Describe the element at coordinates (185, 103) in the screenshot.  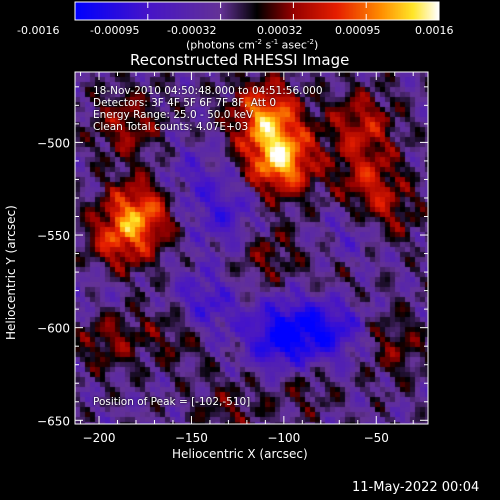
I see `overlay-detectors: Detectors: 3F 4F 5F 6F 7F 8F, Att 0` at that location.